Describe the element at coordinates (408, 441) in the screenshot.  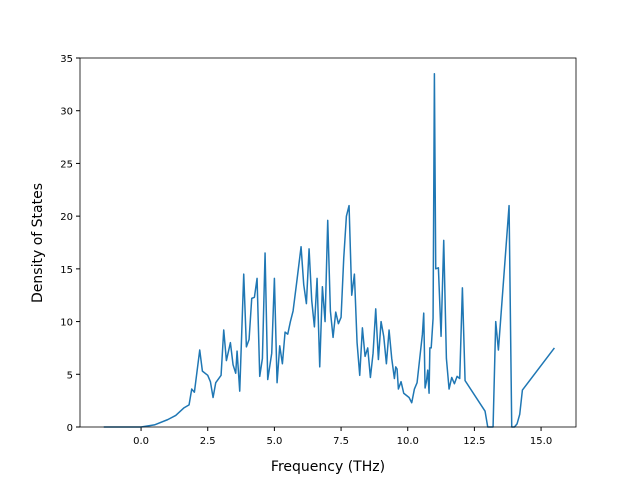
I see `x-tick-label: 10.0` at that location.